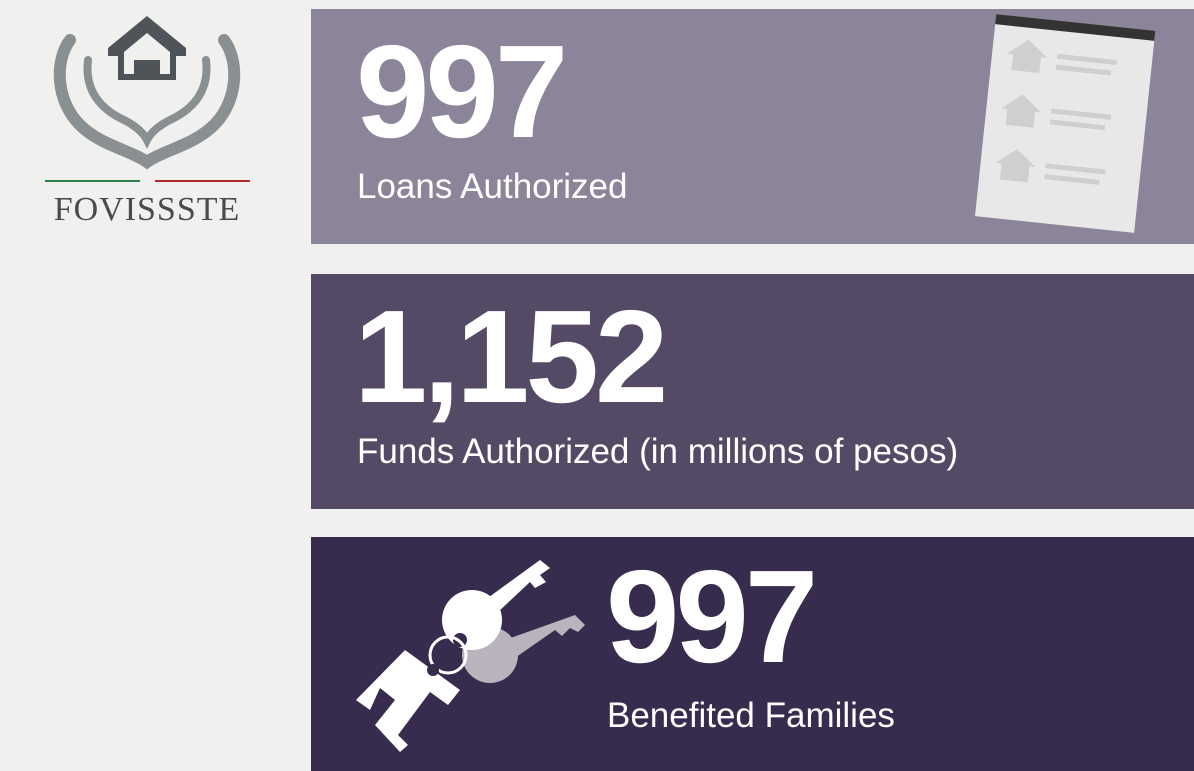  I want to click on logo-text: FOVISSSTE, so click(147, 209).